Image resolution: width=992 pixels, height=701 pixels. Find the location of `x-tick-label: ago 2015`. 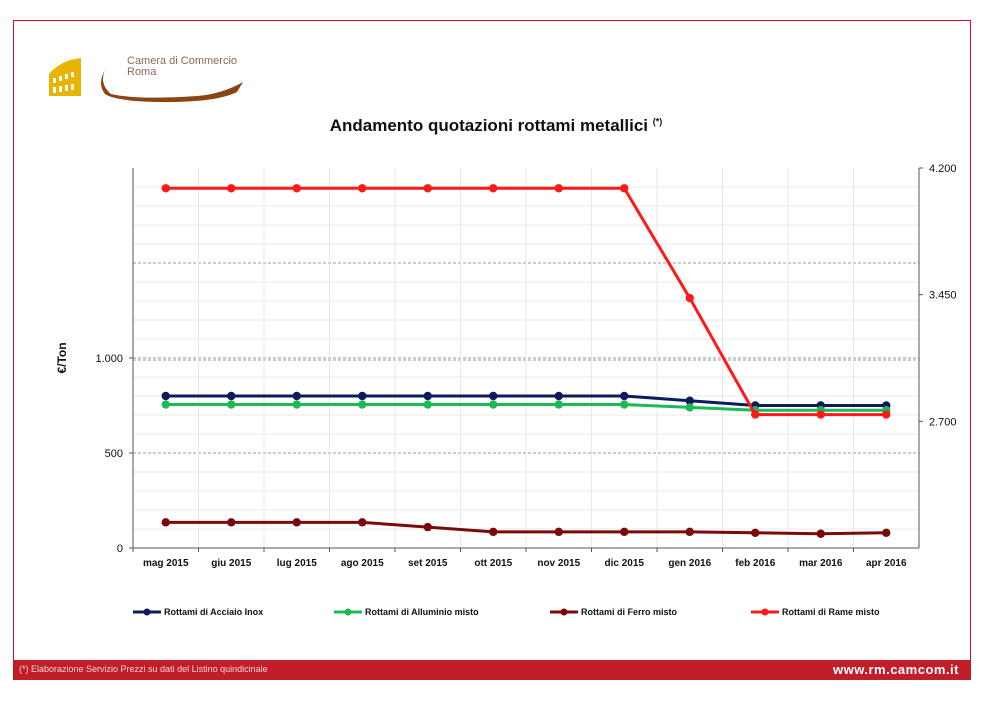

x-tick-label: ago 2015 is located at coordinates (362, 563).